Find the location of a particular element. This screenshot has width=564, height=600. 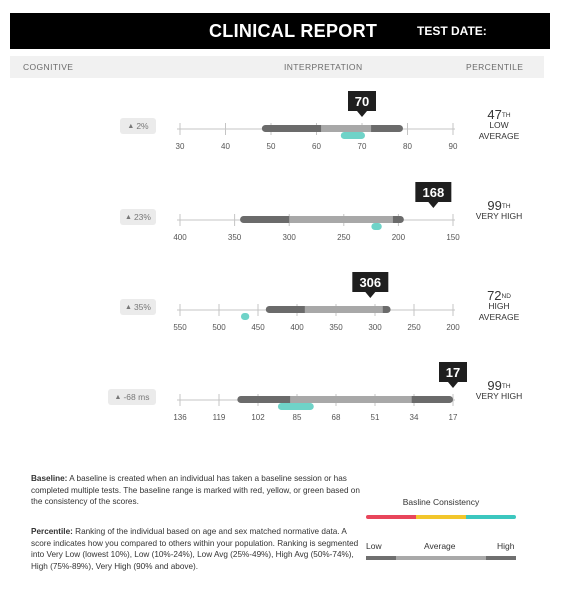

percentile-block: 47TH LOW AVERAGE is located at coordinates (499, 124).